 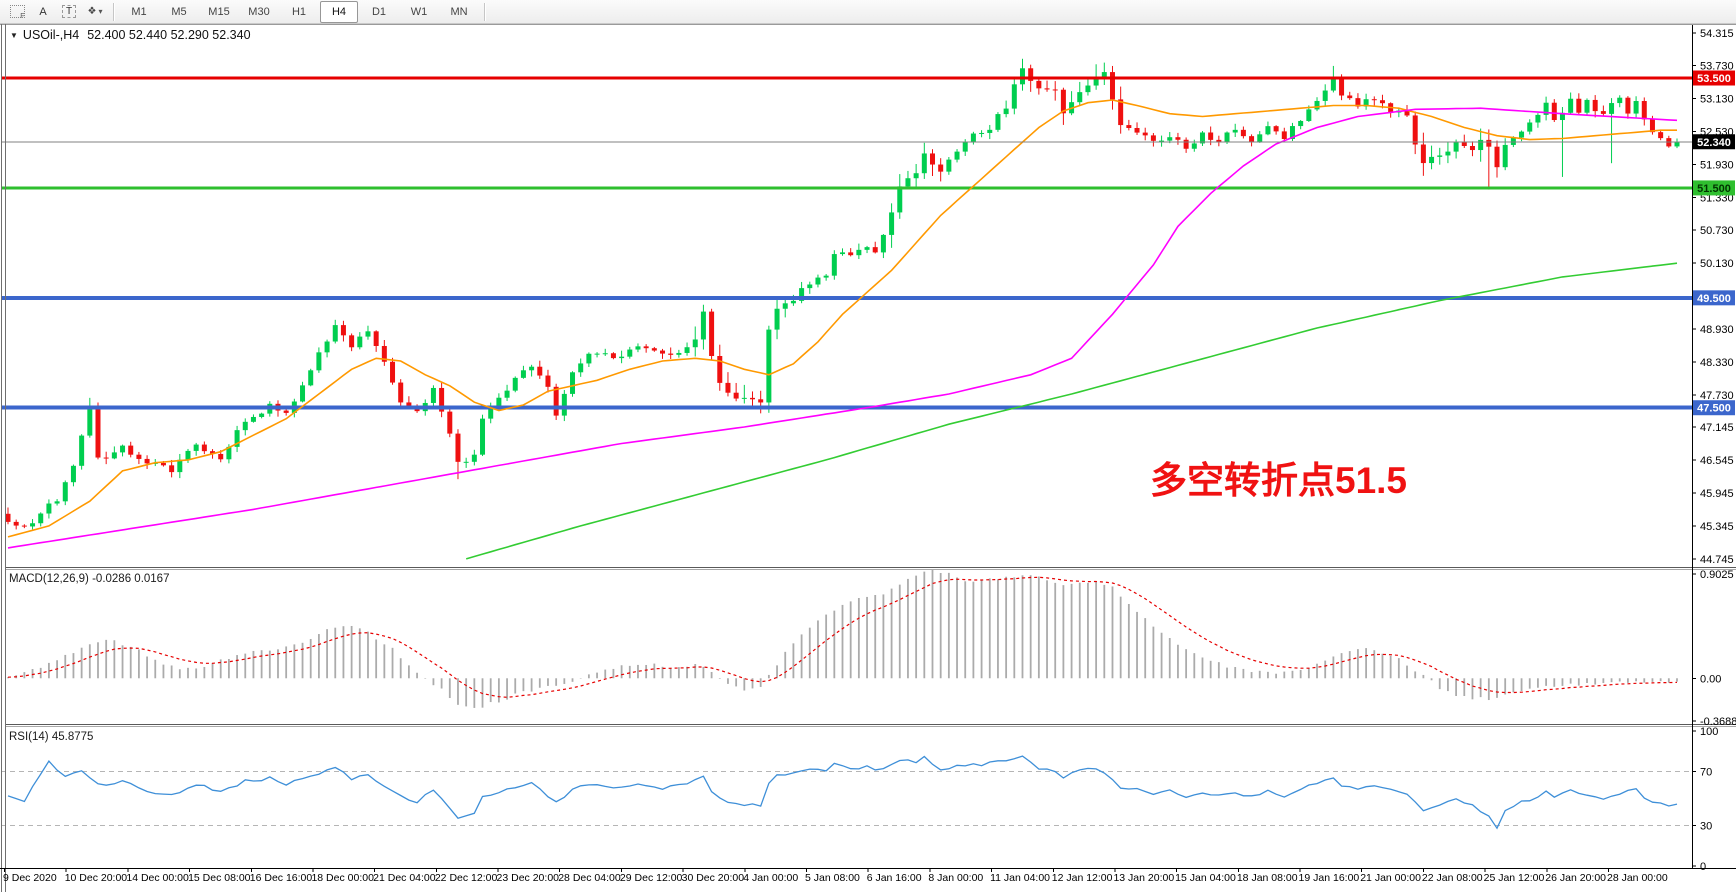 I want to click on time-tick-label: 22 Jan 08:00, so click(x=1452, y=878).